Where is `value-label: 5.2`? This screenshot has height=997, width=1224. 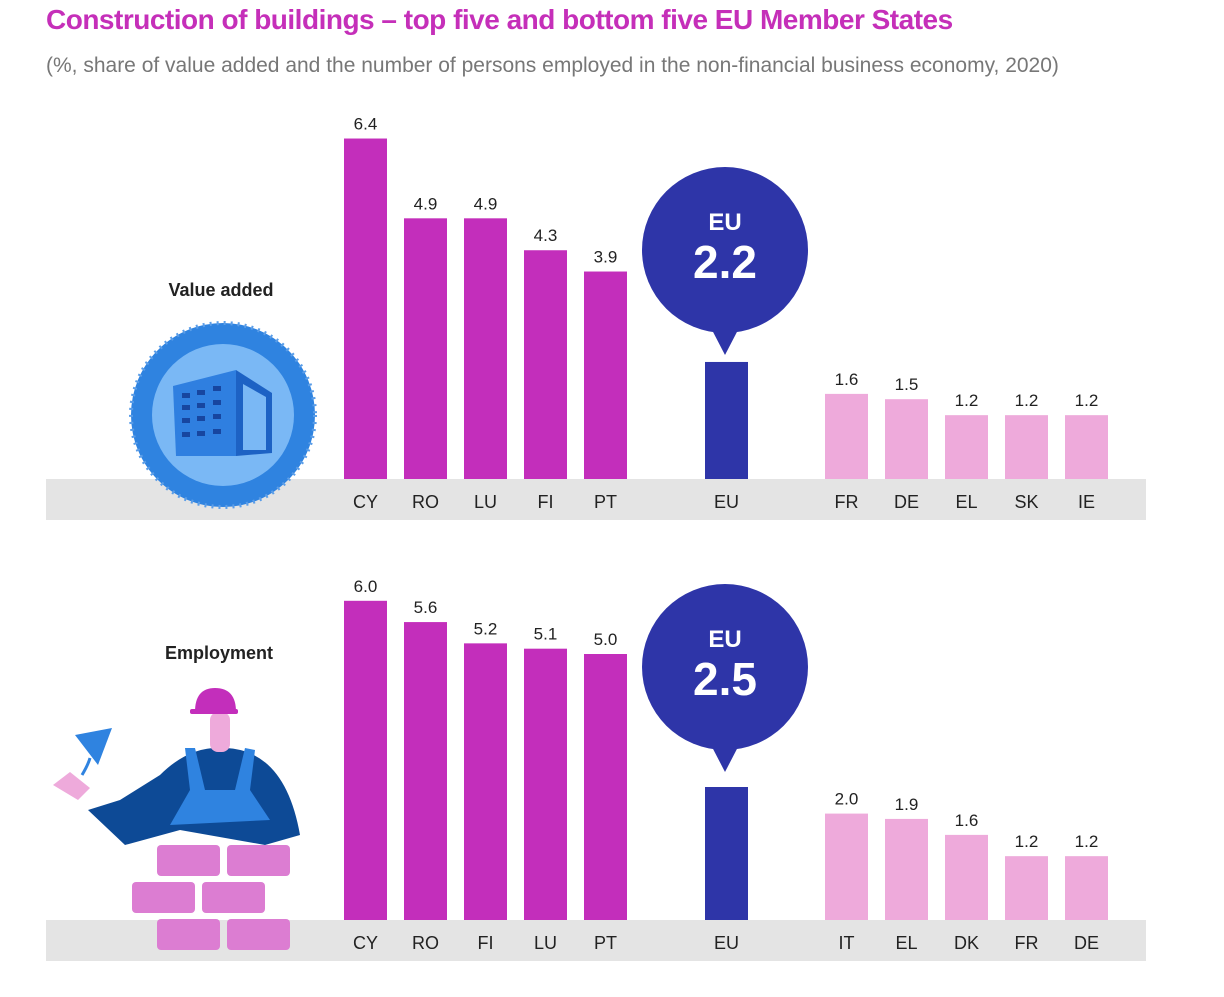
value-label: 5.2 is located at coordinates (486, 628).